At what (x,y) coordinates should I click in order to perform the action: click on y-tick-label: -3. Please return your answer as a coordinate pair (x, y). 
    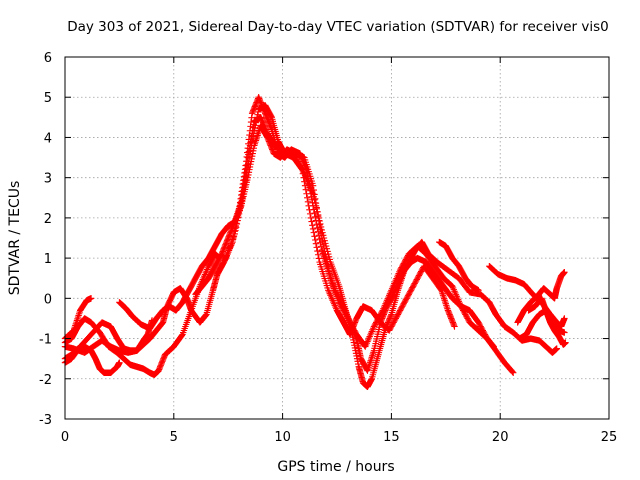
    Looking at the image, I should click on (45, 420).